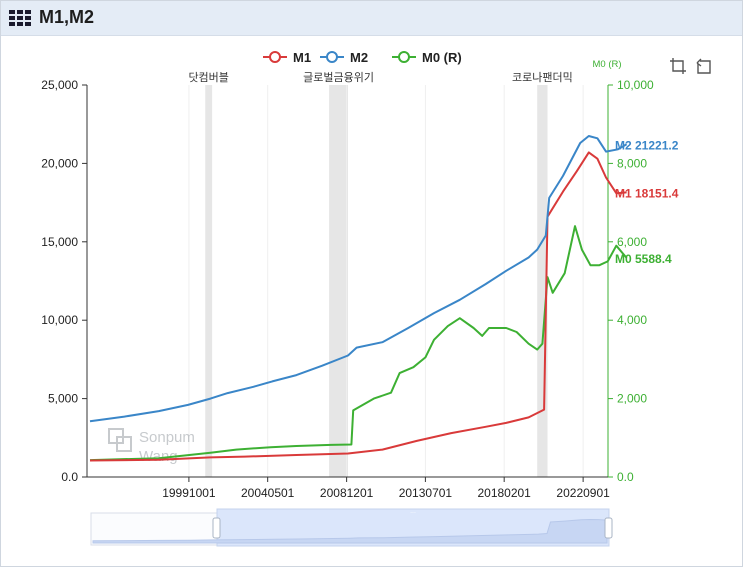 This screenshot has width=743, height=567. Describe the element at coordinates (359, 57) in the screenshot. I see `legend-label: M2` at that location.